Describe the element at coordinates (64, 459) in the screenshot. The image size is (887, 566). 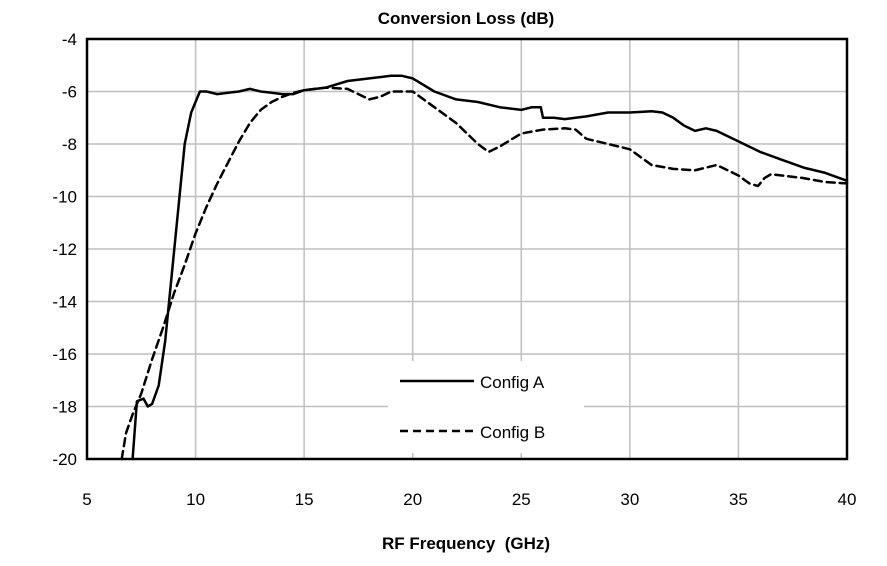
I see `y-tick-label: -20` at that location.